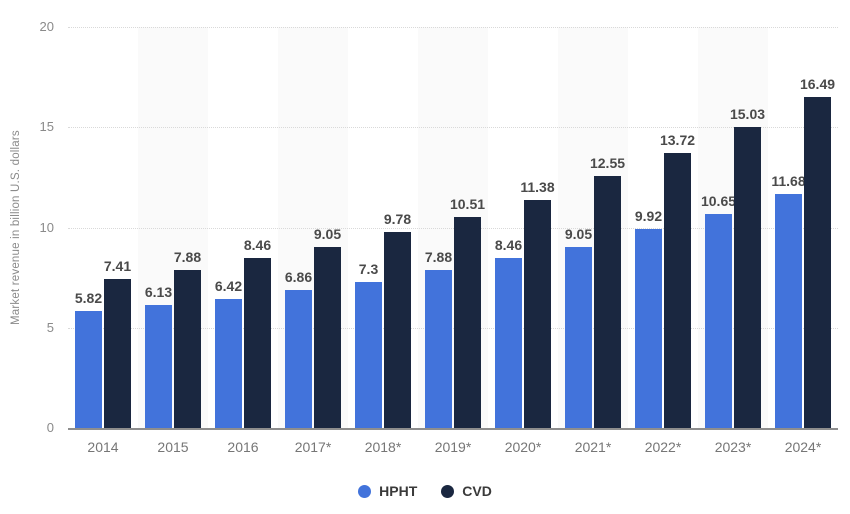 The width and height of the screenshot is (850, 514). I want to click on bar-hpht-2016, so click(228, 363).